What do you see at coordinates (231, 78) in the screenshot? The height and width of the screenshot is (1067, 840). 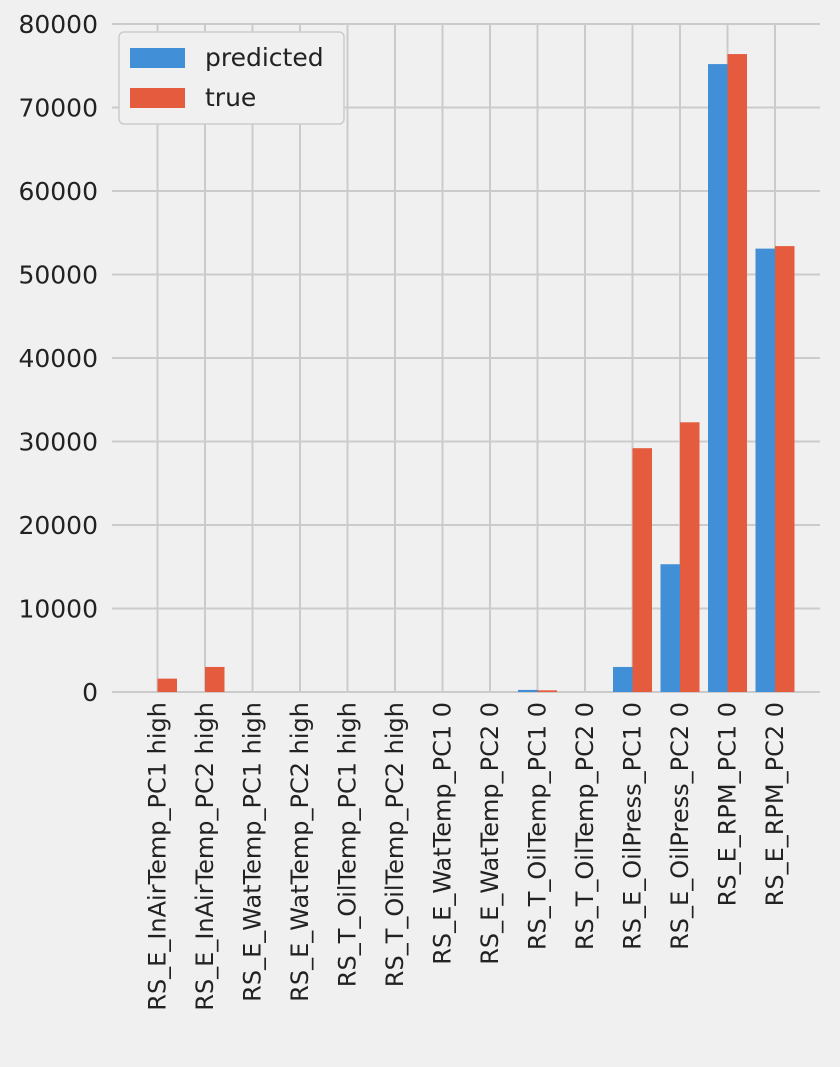 I see `legend: predicted true` at bounding box center [231, 78].